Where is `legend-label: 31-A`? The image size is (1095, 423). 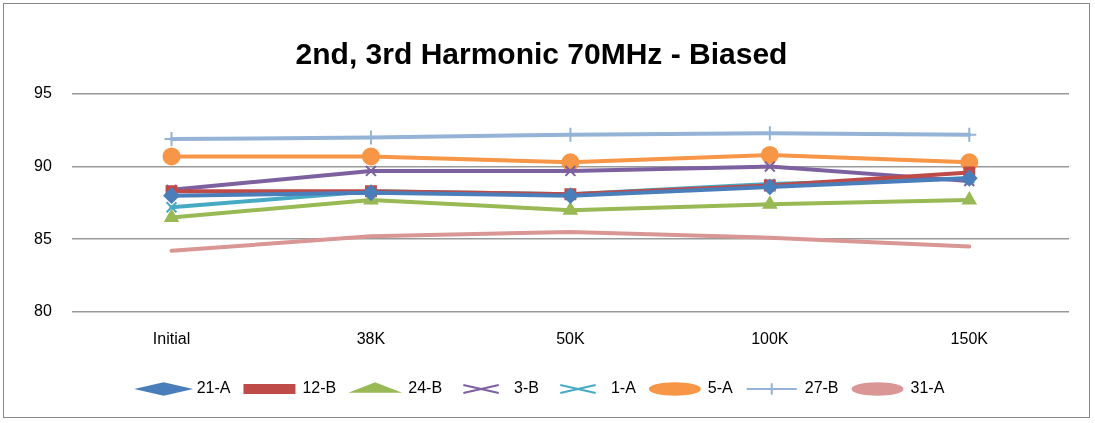 legend-label: 31-A is located at coordinates (927, 388).